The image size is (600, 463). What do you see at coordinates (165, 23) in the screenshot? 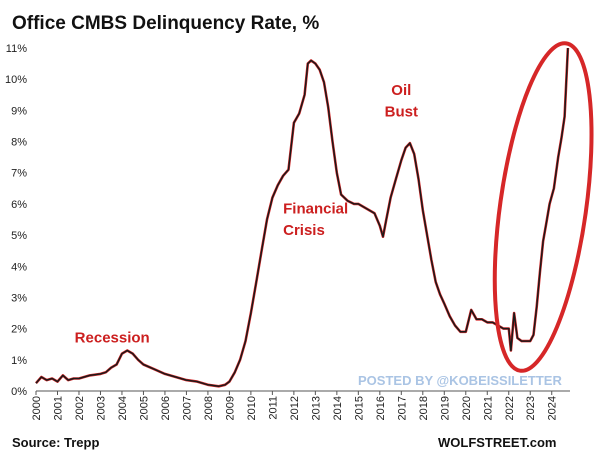
I see `chart-title: Office CMBS Delinquency Rate, %` at bounding box center [165, 23].